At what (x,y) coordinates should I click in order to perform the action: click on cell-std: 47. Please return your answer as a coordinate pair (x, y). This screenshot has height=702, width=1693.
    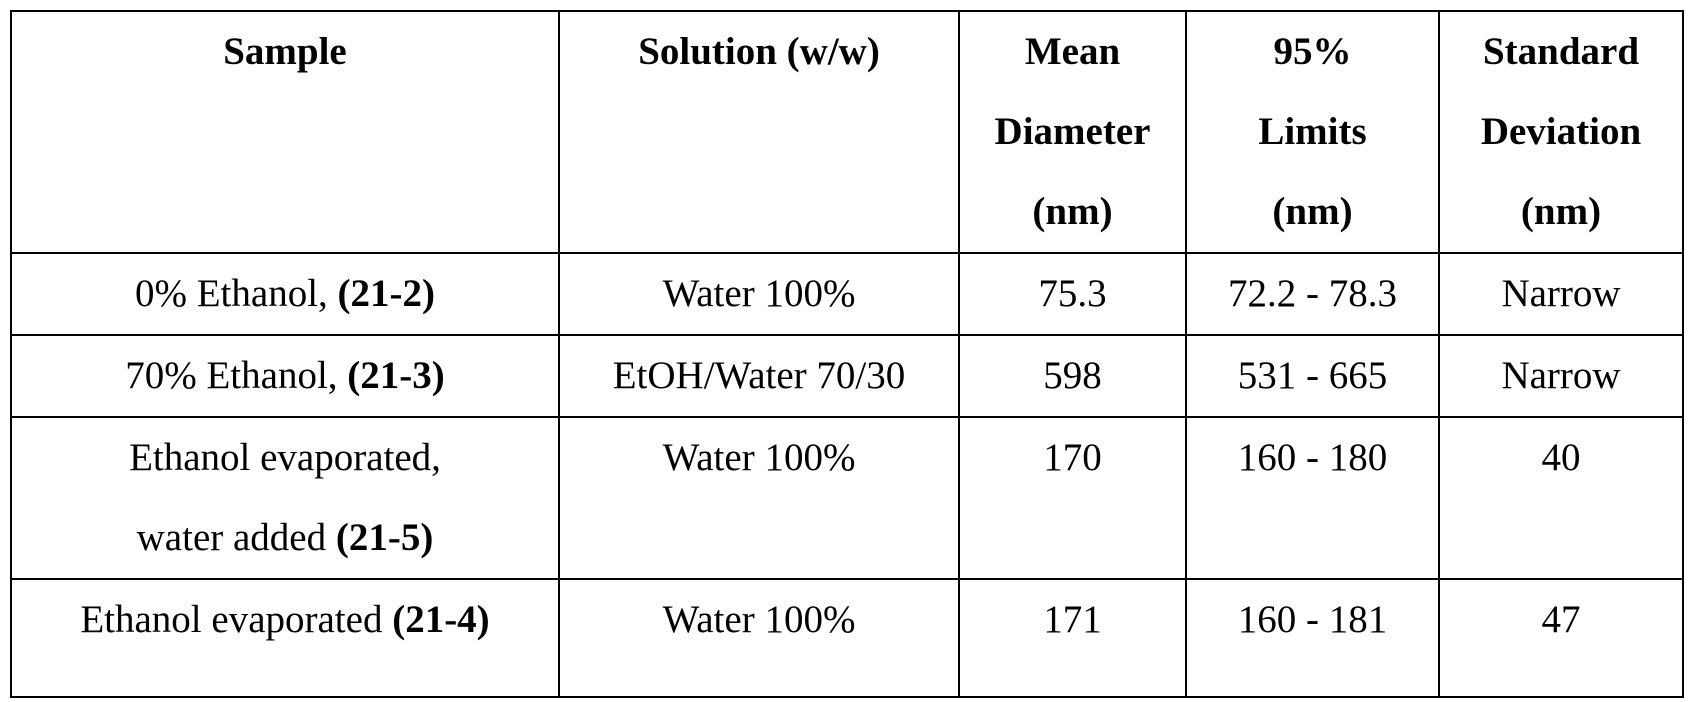
    Looking at the image, I should click on (1561, 638).